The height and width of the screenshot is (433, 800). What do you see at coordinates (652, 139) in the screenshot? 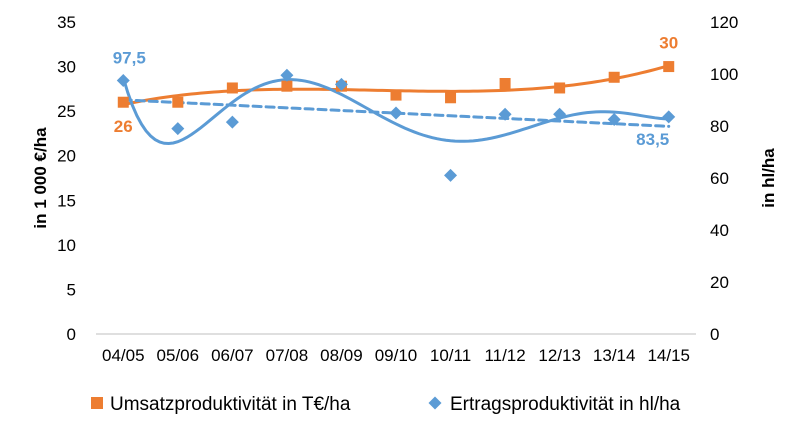
I see `data-label: 83,5` at bounding box center [652, 139].